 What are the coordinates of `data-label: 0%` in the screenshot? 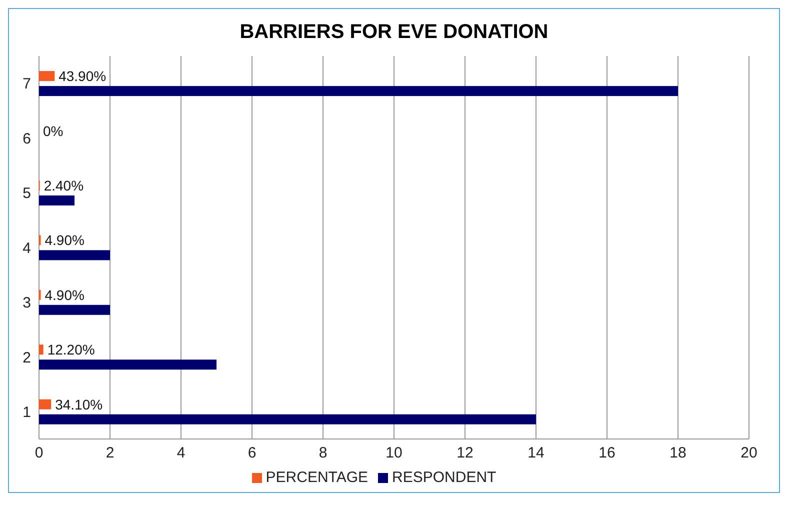 It's located at (53, 130).